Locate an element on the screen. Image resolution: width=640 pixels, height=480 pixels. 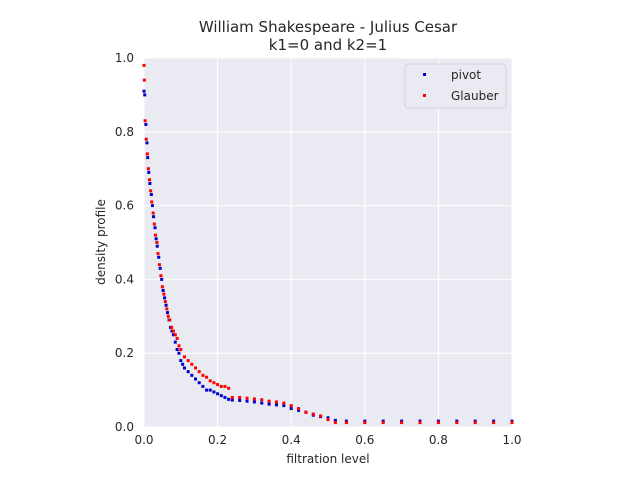
chart-subtitle: k1=0 and k2=1 is located at coordinates (328, 45).